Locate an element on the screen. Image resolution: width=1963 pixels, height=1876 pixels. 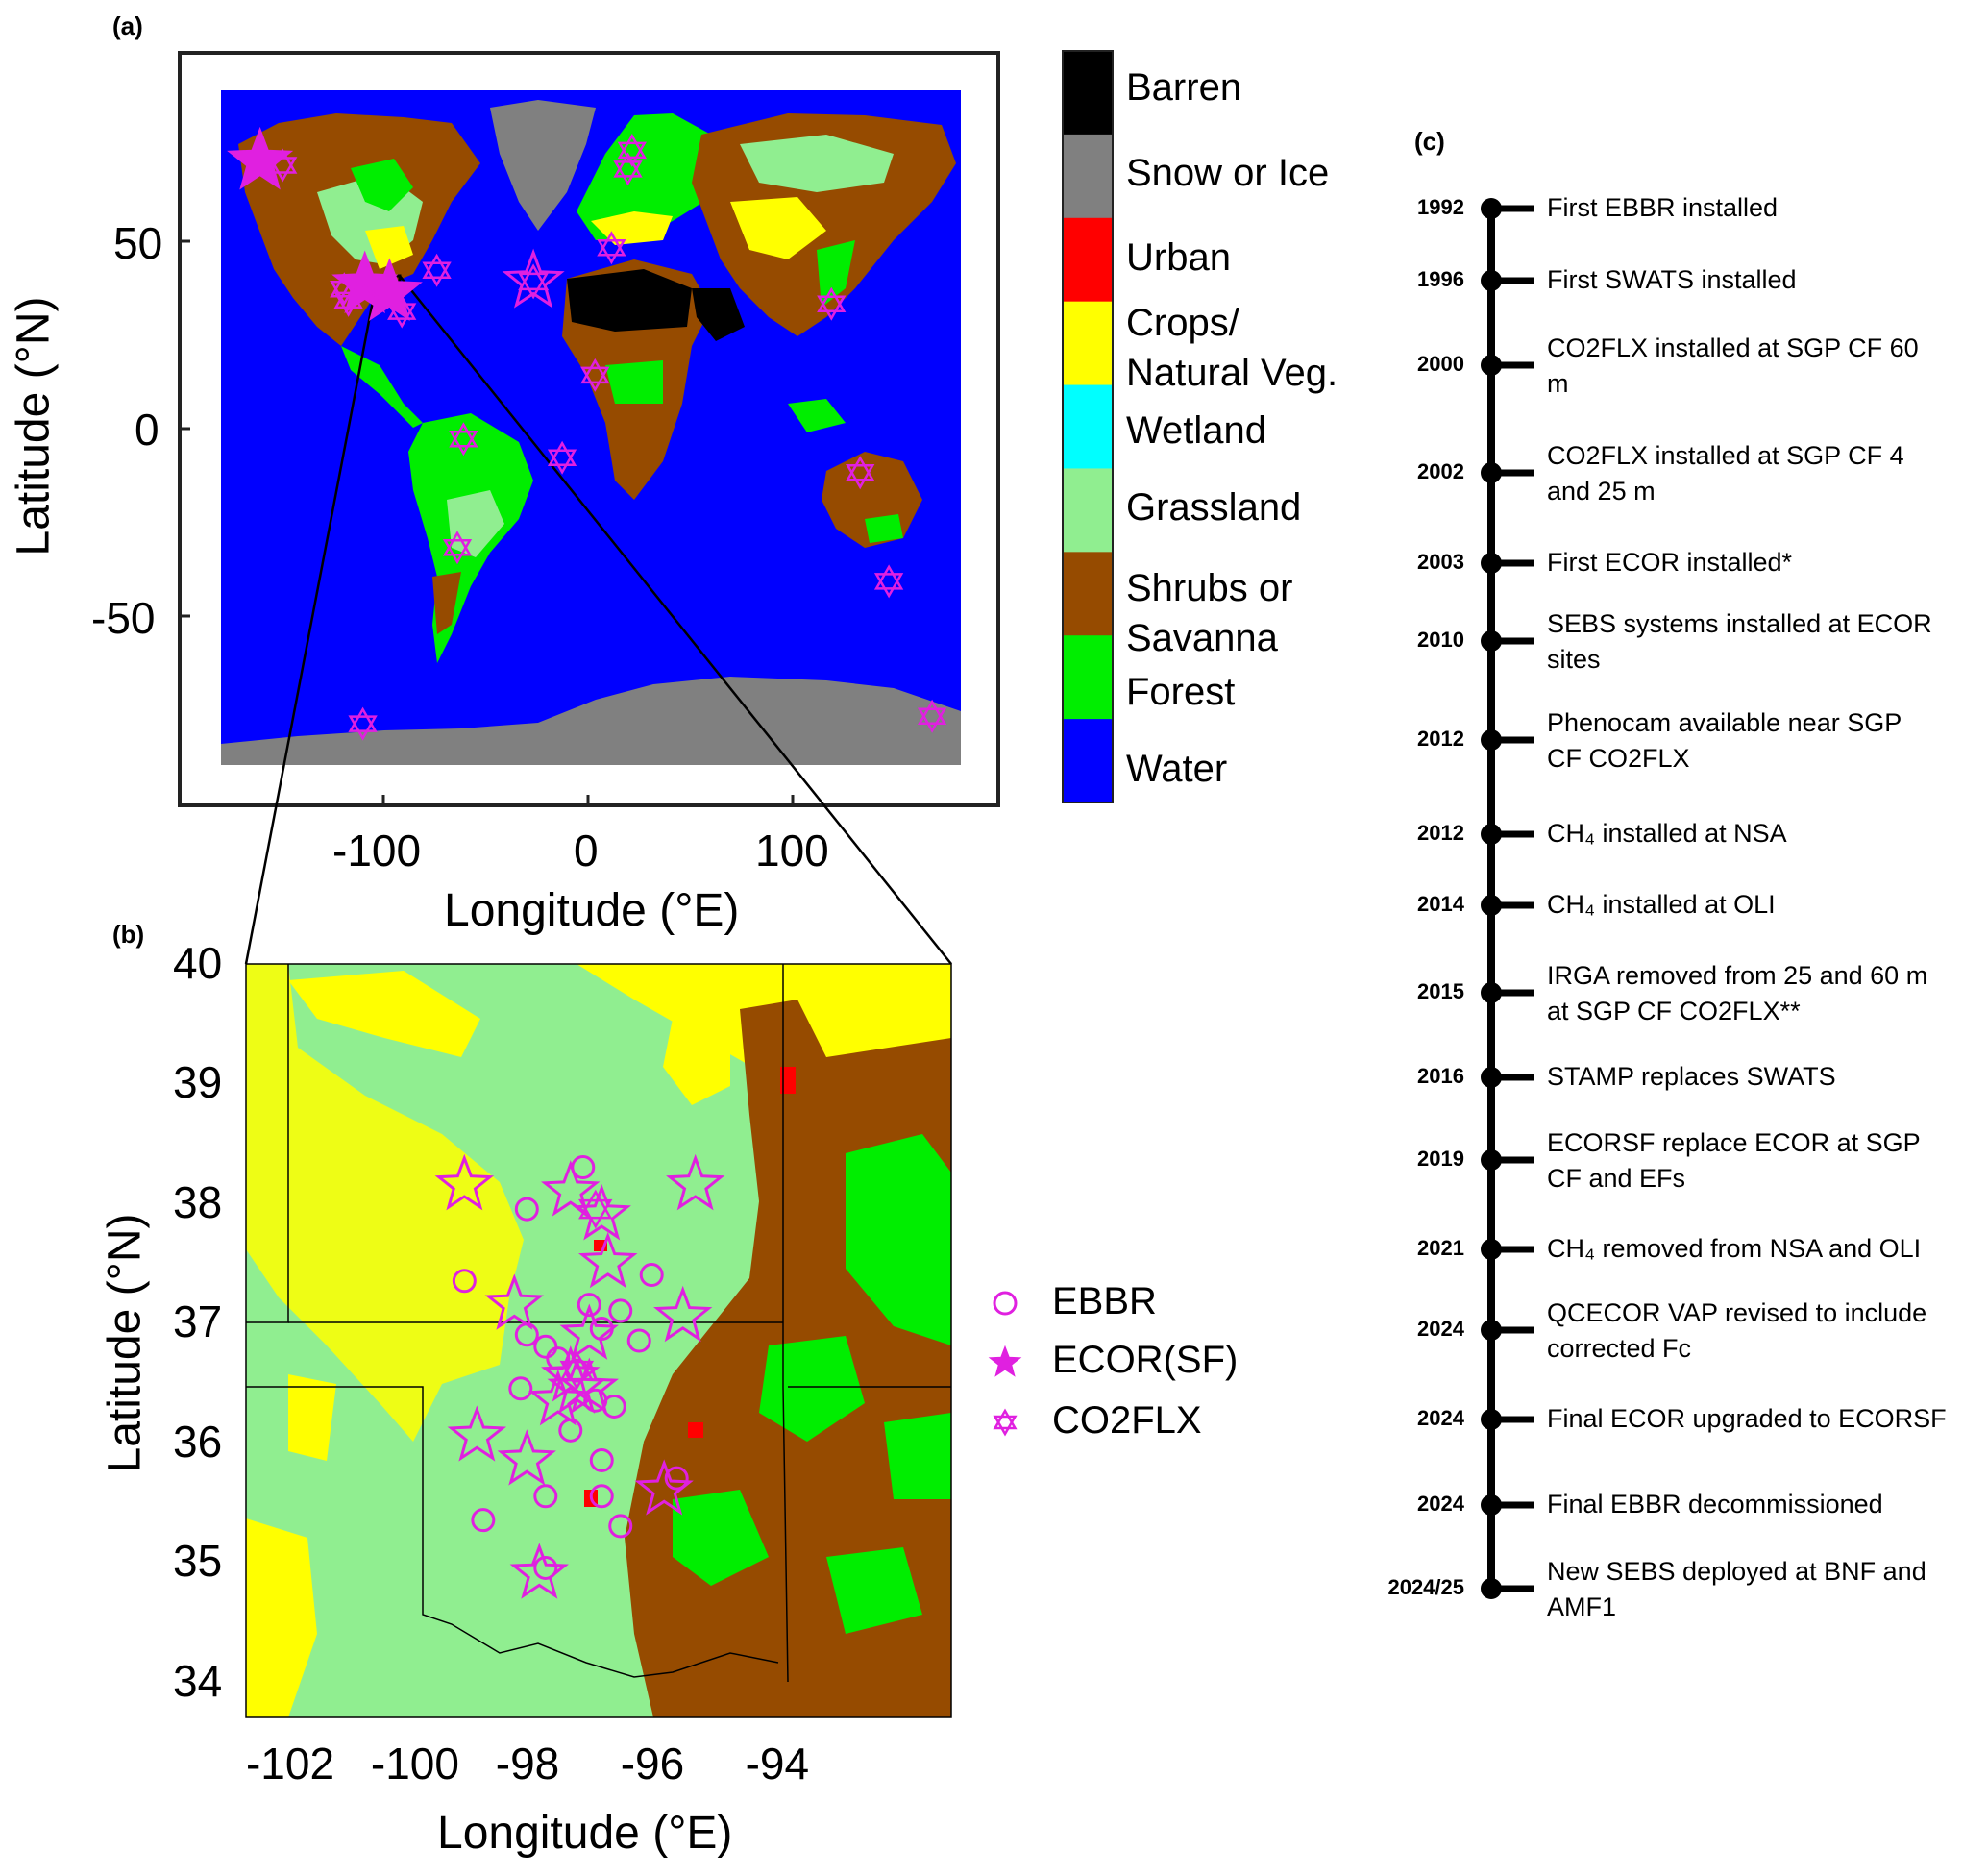
map-a-ylabel: Latitude (°N) is located at coordinates (34, 426).